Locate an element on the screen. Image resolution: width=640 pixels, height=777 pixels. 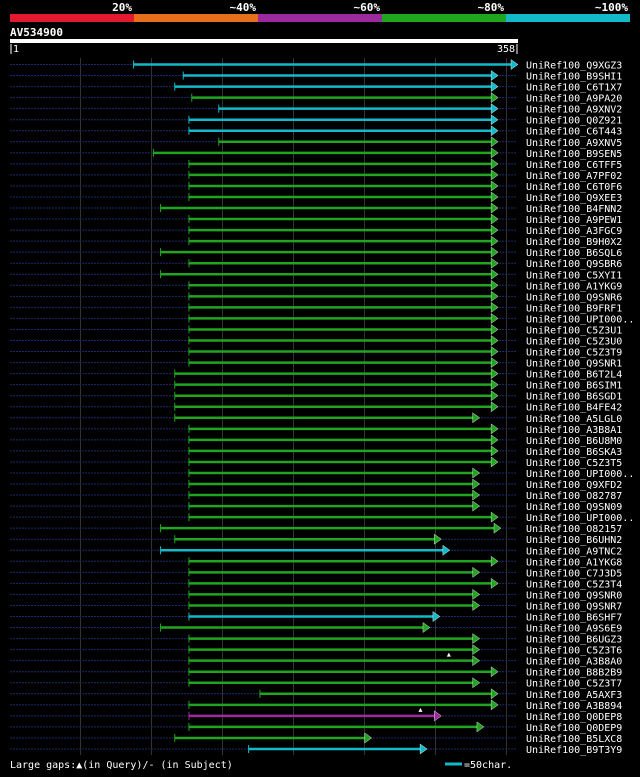
hit-label: UniRef100_B6SHF7 is located at coordinates (574, 618).